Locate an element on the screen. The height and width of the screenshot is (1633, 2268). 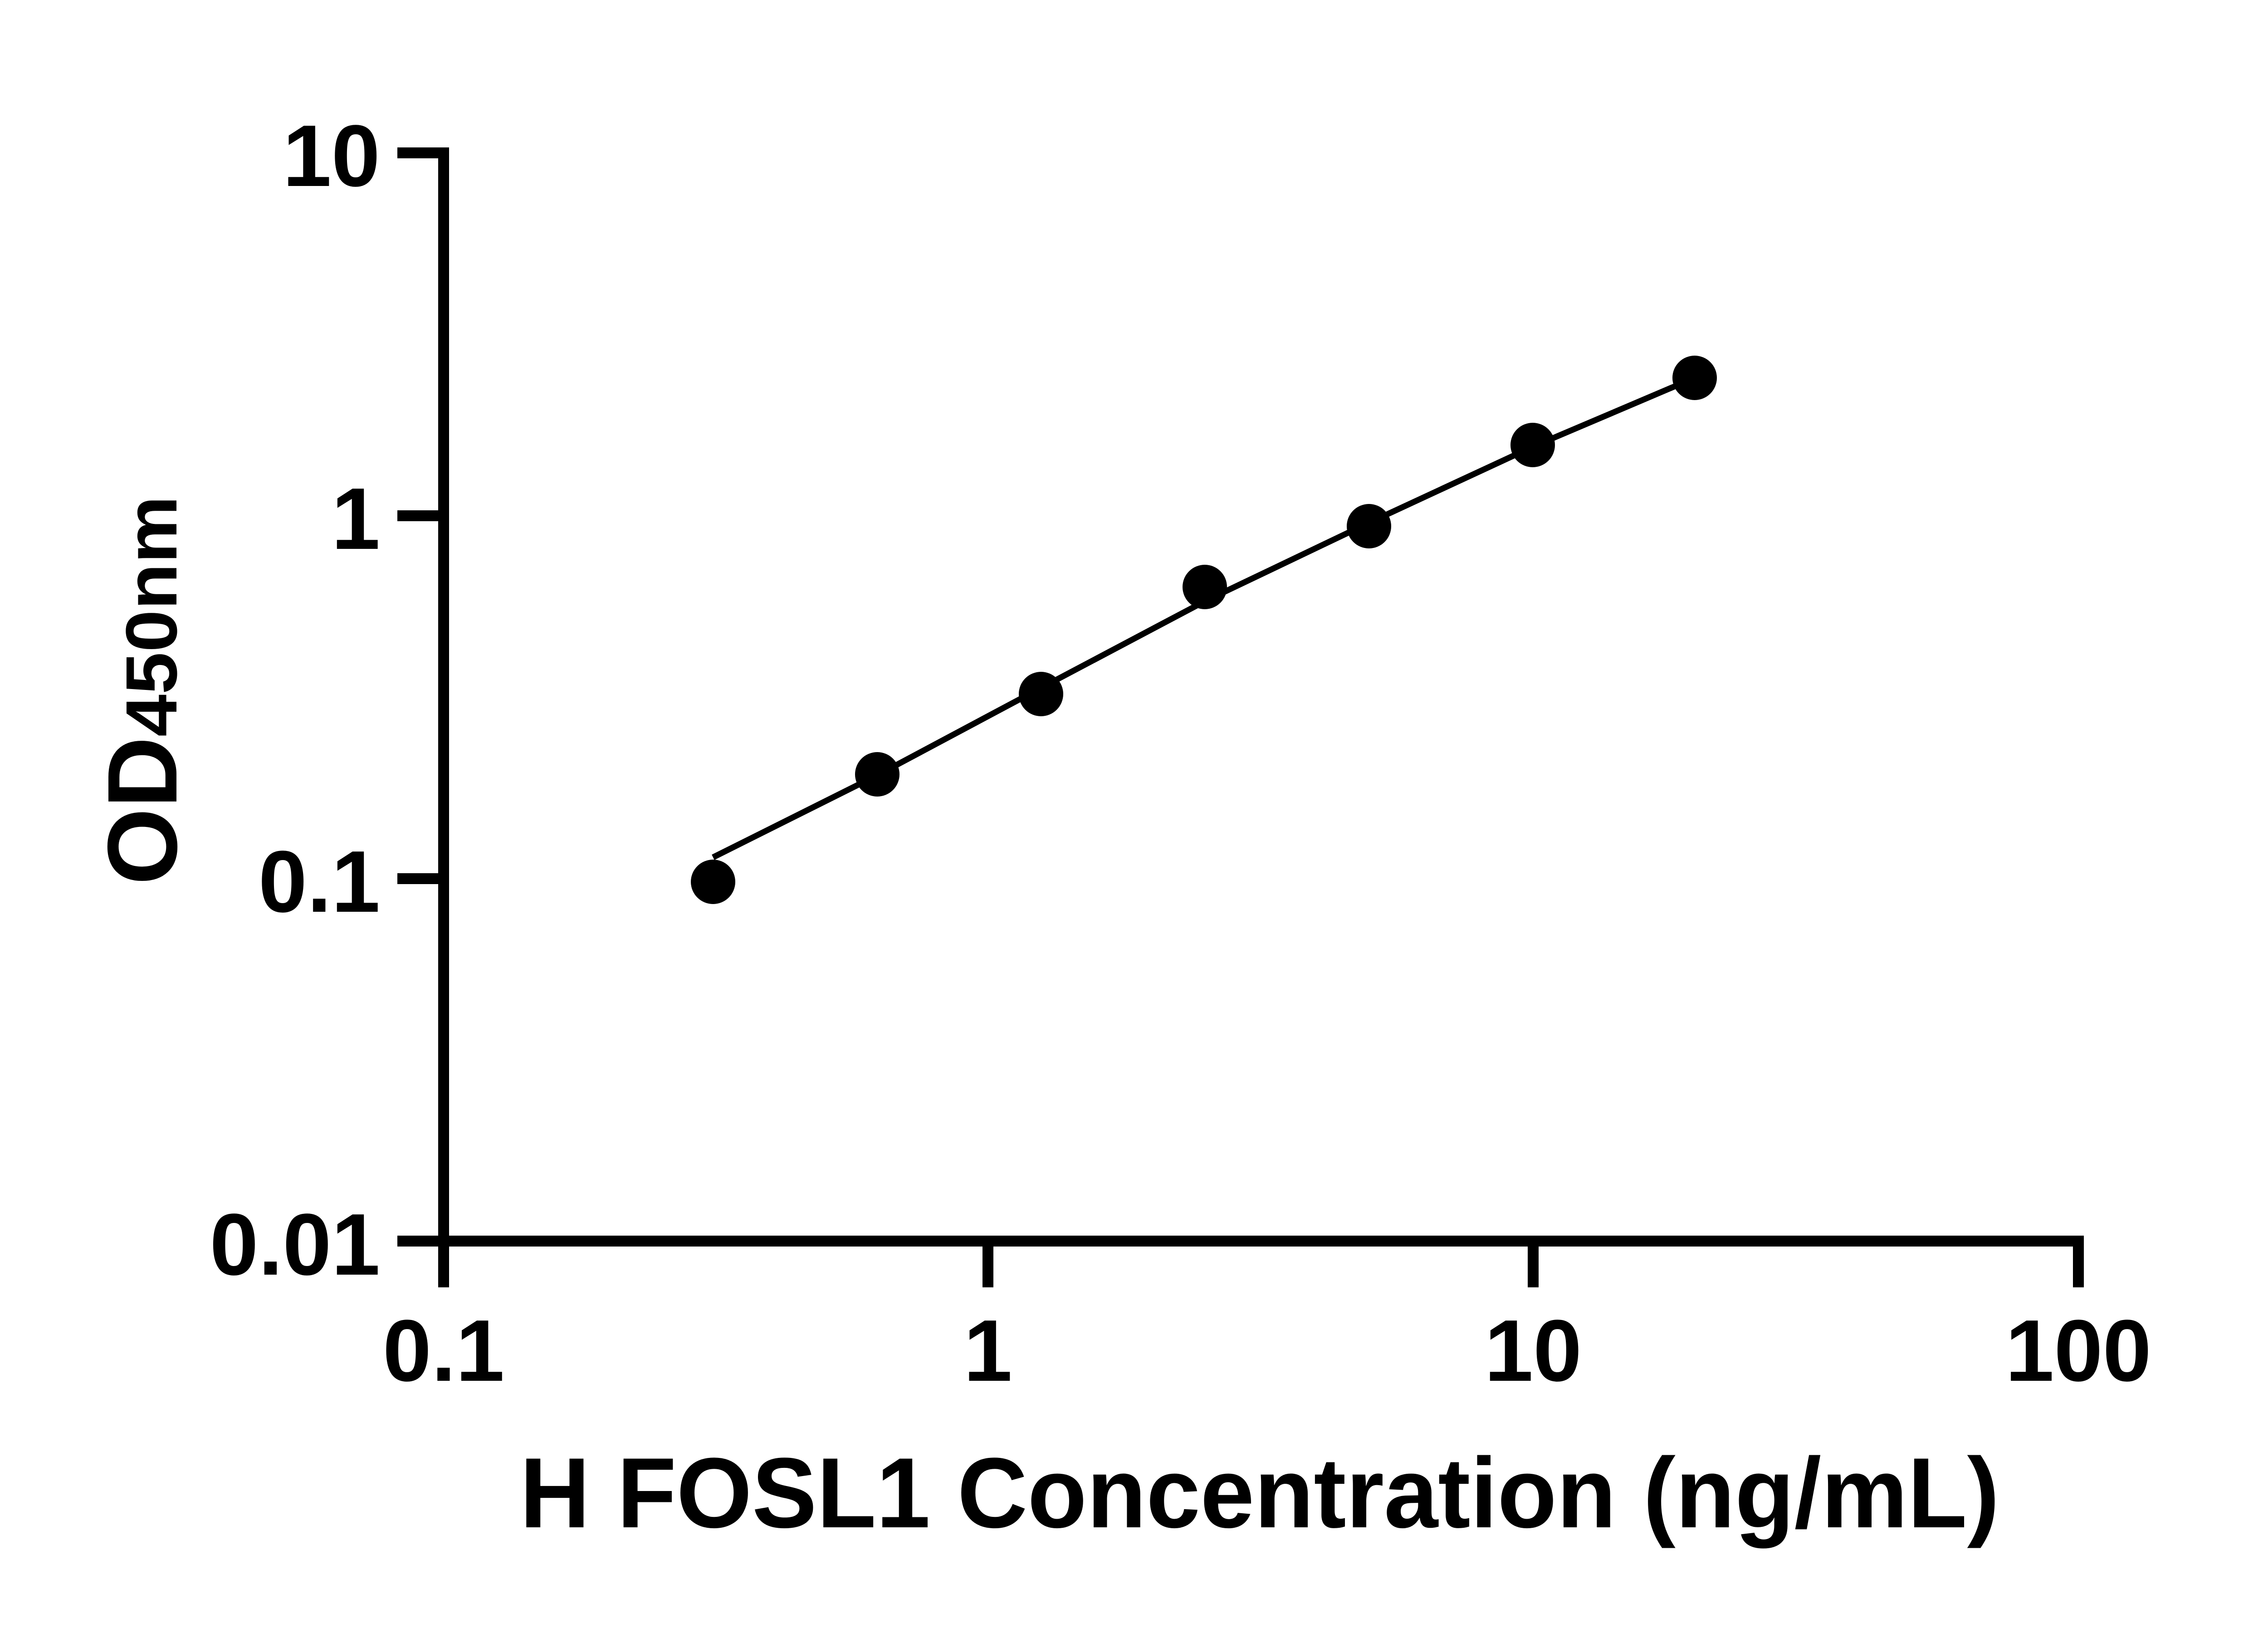
svg-text: OD450nm is located at coordinates (143, 690).